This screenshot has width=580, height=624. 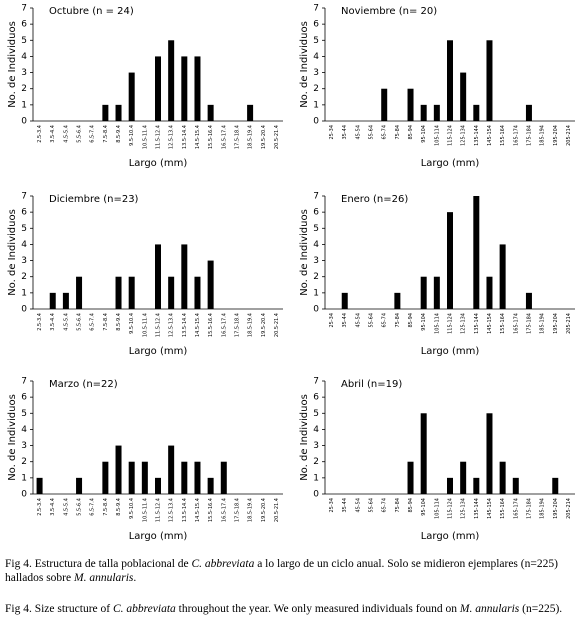 What do you see at coordinates (345, 132) in the screenshot?
I see `x-tick-label: 35-44` at bounding box center [345, 132].